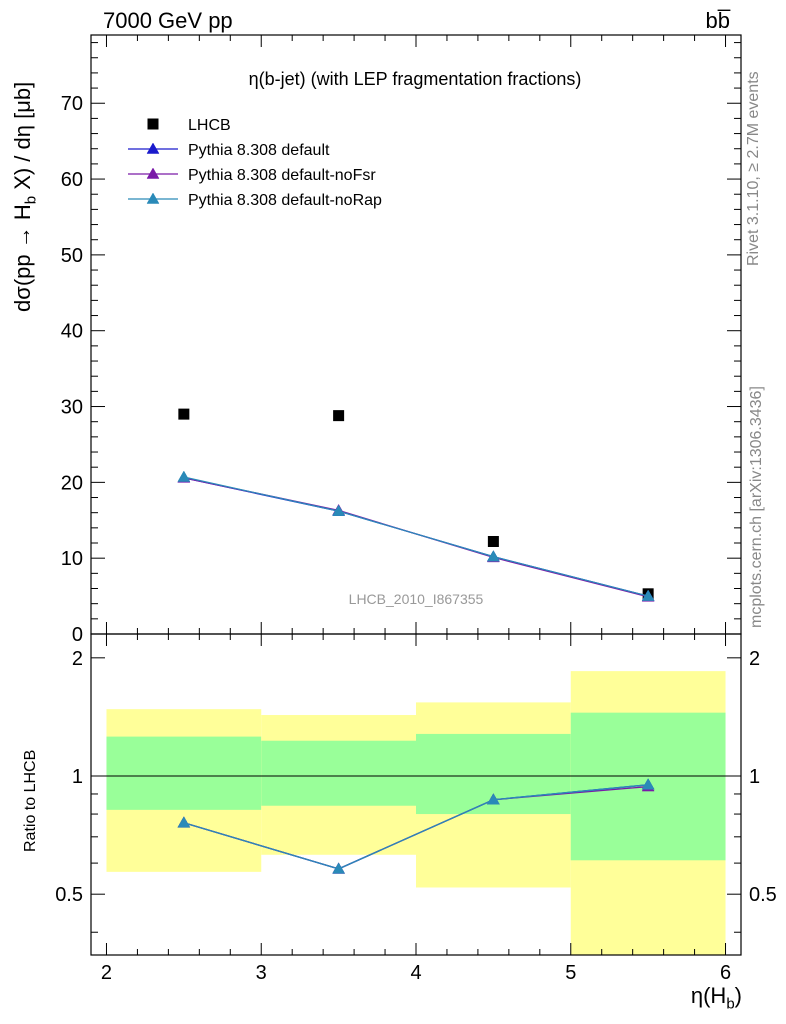  Describe the element at coordinates (72, 256) in the screenshot. I see `main-y-tick-label: 50` at that location.